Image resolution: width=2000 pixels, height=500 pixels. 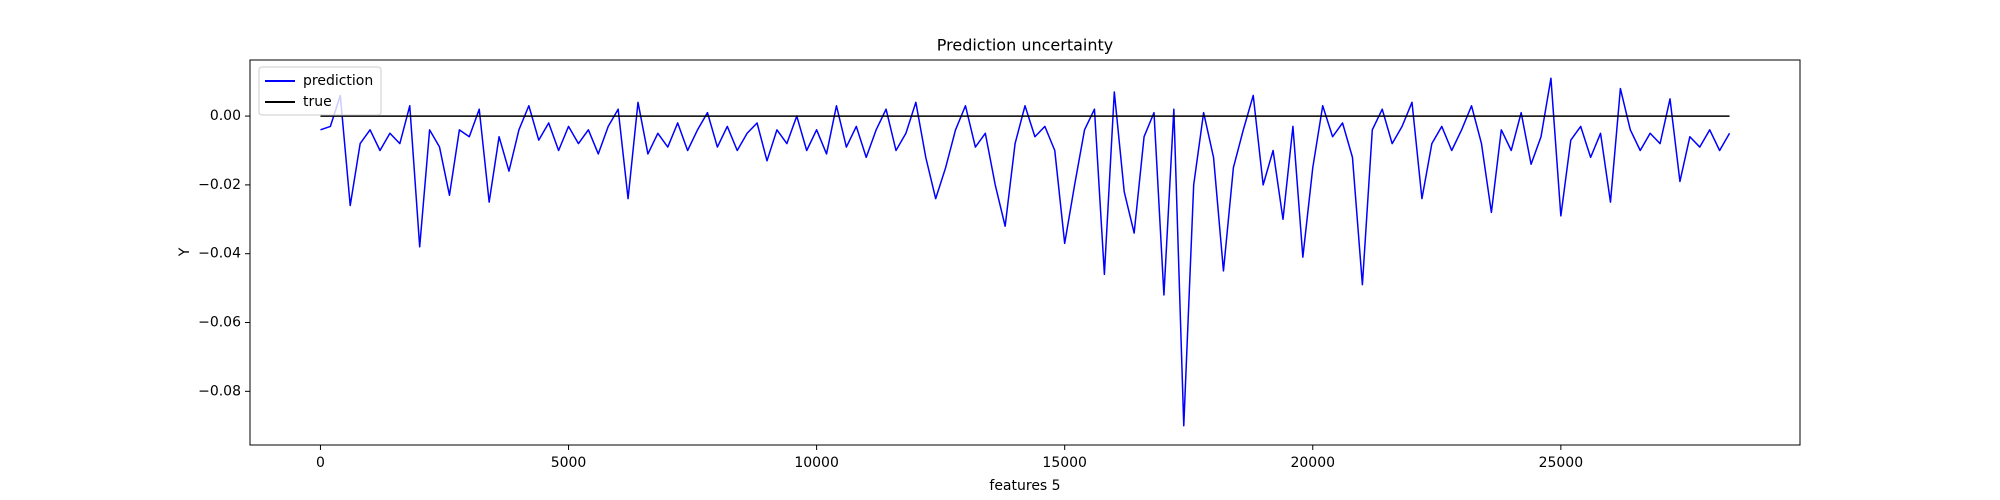 What do you see at coordinates (185, 252) in the screenshot?
I see `y-axis-label: Y` at bounding box center [185, 252].